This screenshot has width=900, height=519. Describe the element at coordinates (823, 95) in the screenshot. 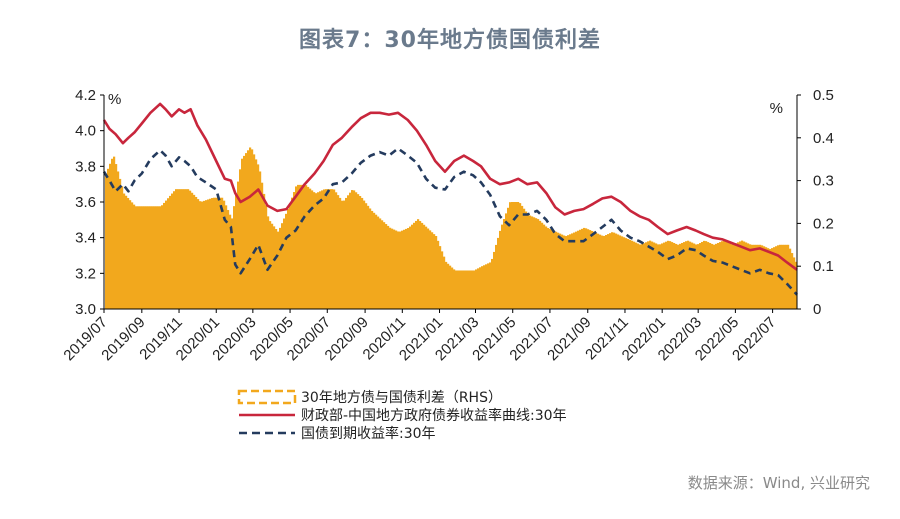

I see `right-tick-label: 0.5` at that location.